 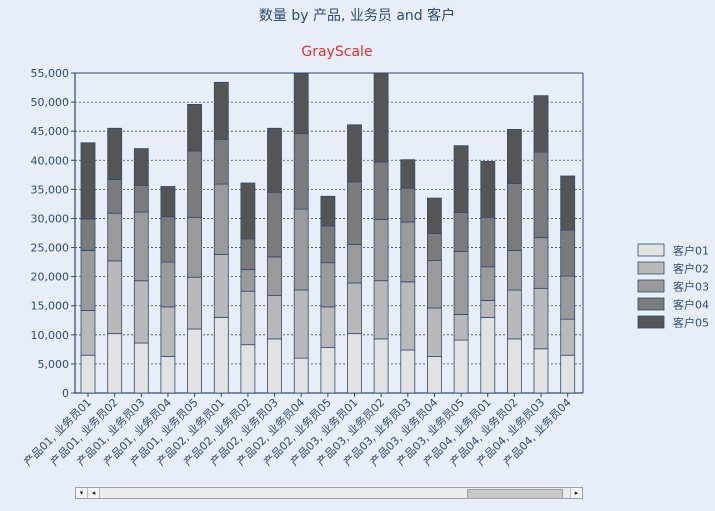 I want to click on y-tick-label: 15,000, so click(x=50, y=306).